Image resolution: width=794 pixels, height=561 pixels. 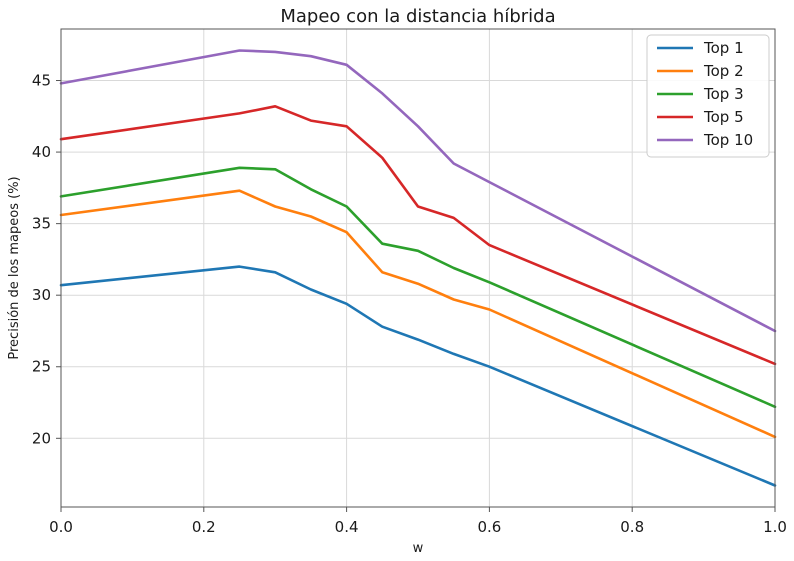 I want to click on legend-label: Top 10, so click(x=728, y=140).